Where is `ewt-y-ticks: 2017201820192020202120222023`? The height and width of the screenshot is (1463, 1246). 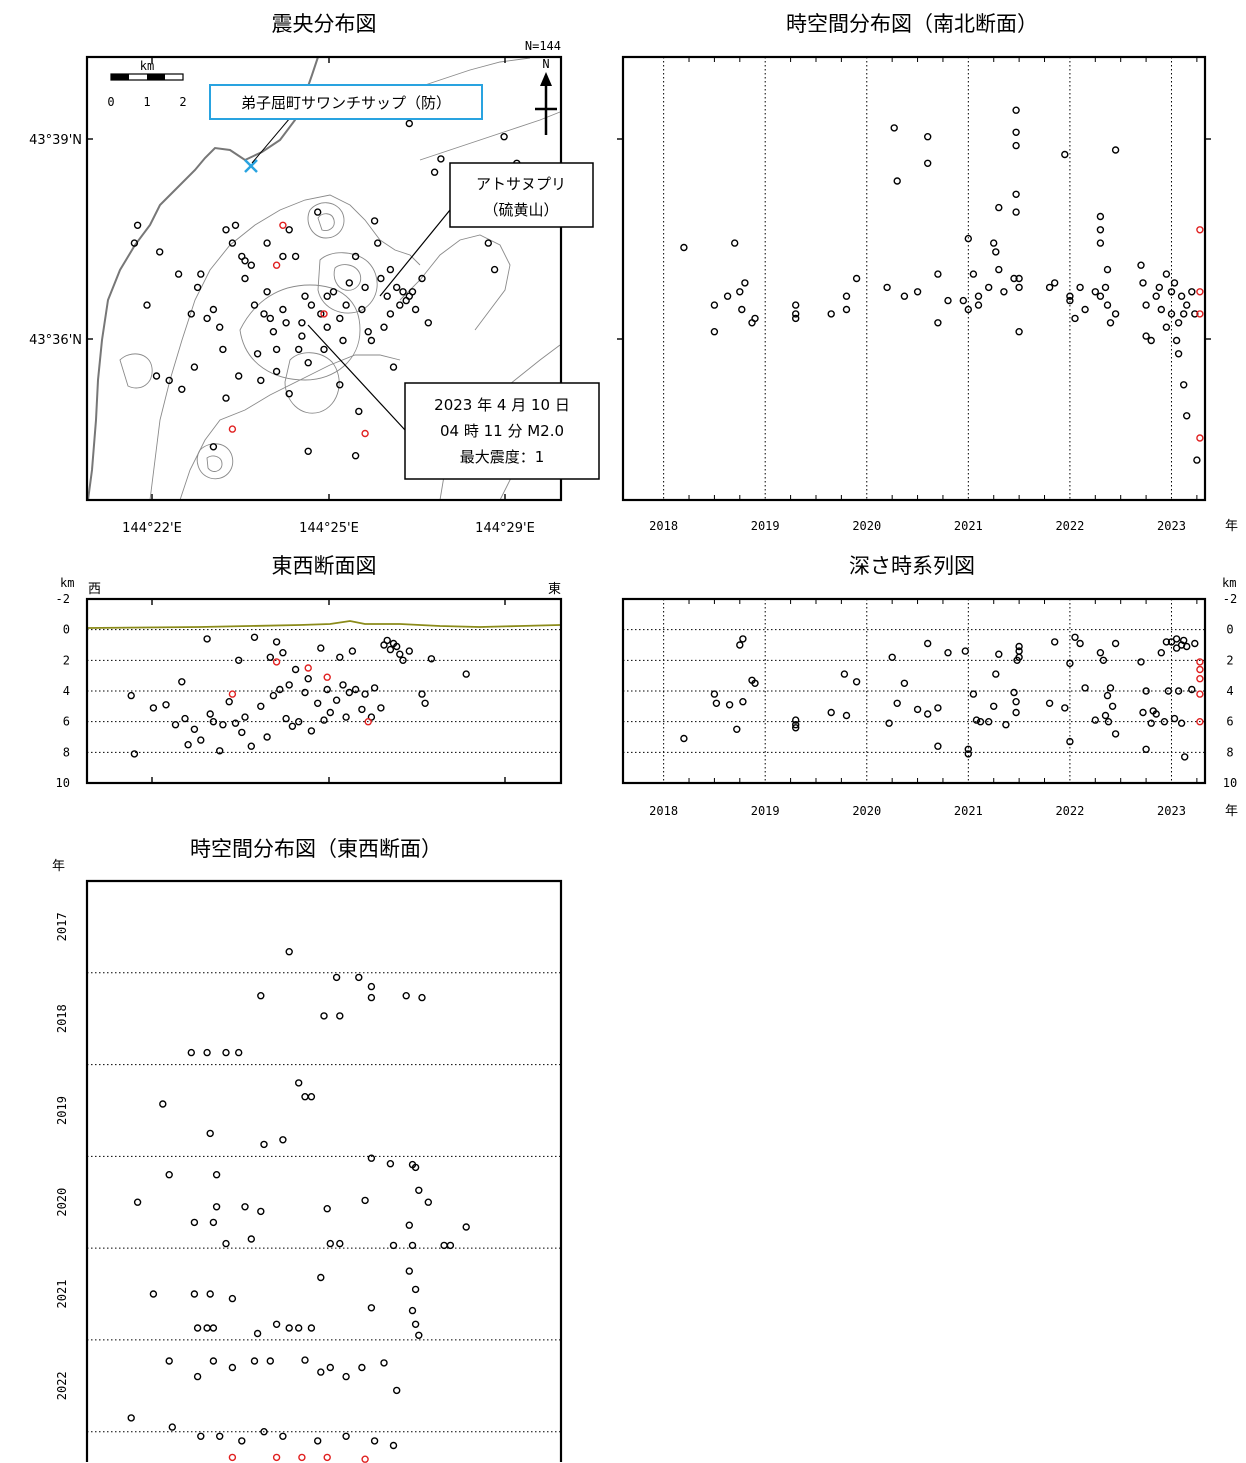 ewt-y-ticks: 2017201820192020202120222023 is located at coordinates (62, 1156).